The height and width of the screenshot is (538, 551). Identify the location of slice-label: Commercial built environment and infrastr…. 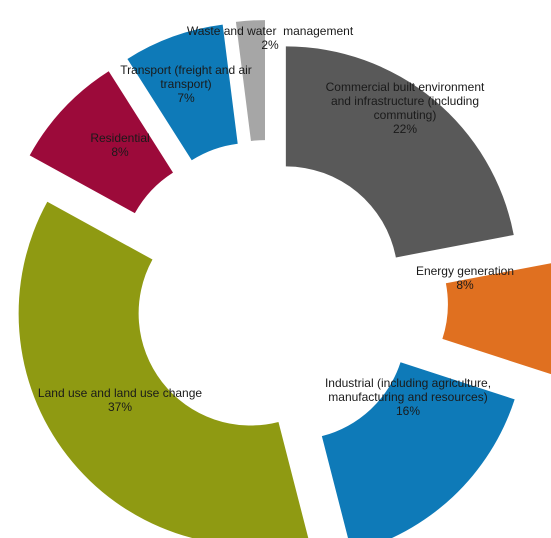
(405, 108).